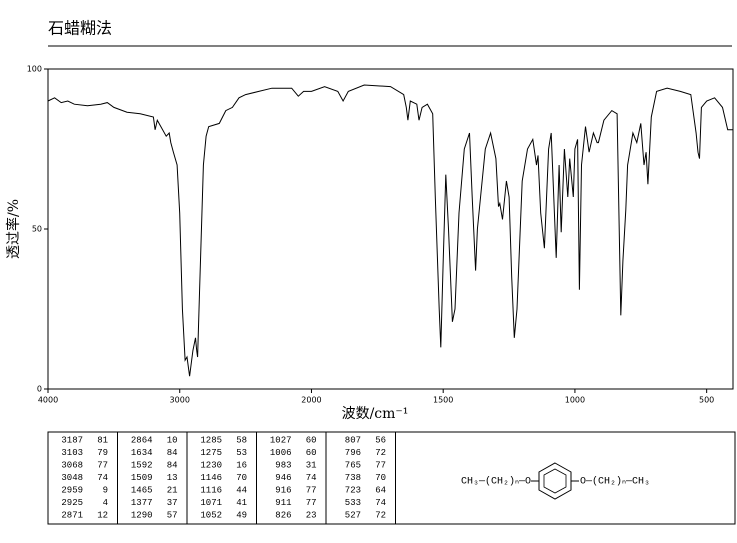  Describe the element at coordinates (311, 400) in the screenshot. I see `x-tick-label: 2000` at that location.